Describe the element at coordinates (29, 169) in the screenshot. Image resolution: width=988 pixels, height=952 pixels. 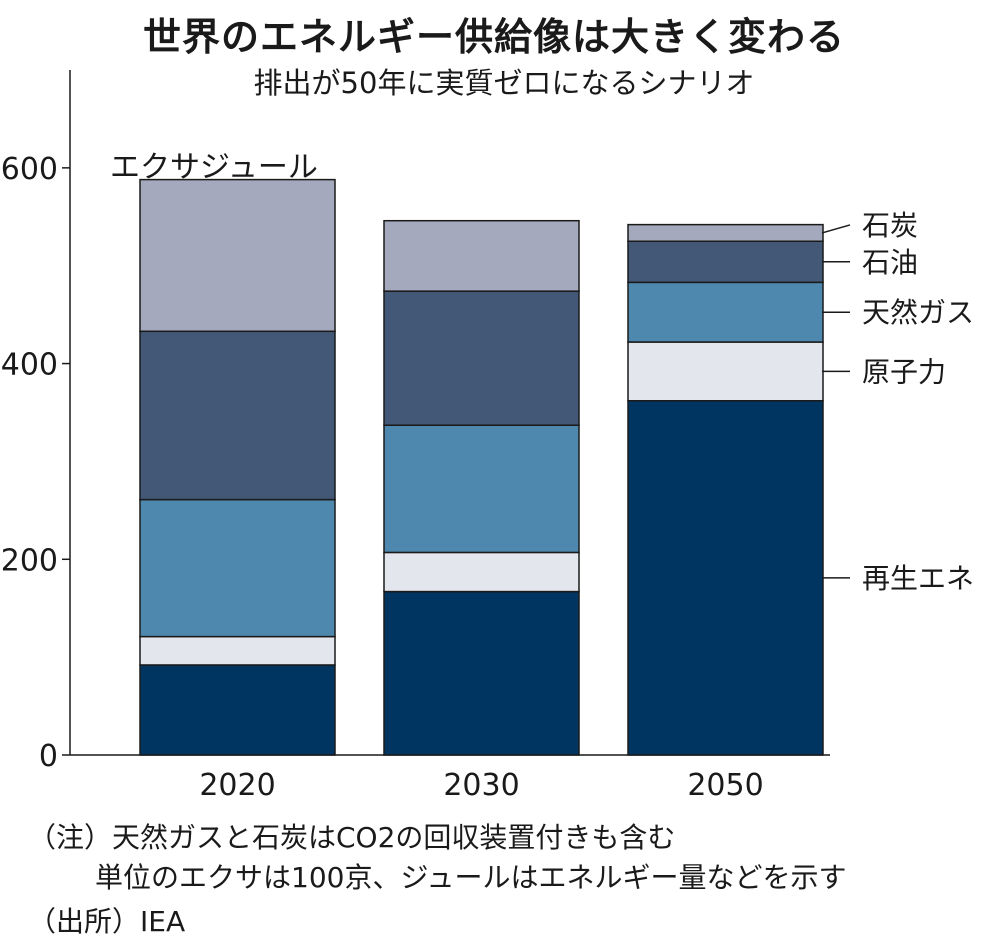
I see `y-tick-label: 600` at that location.